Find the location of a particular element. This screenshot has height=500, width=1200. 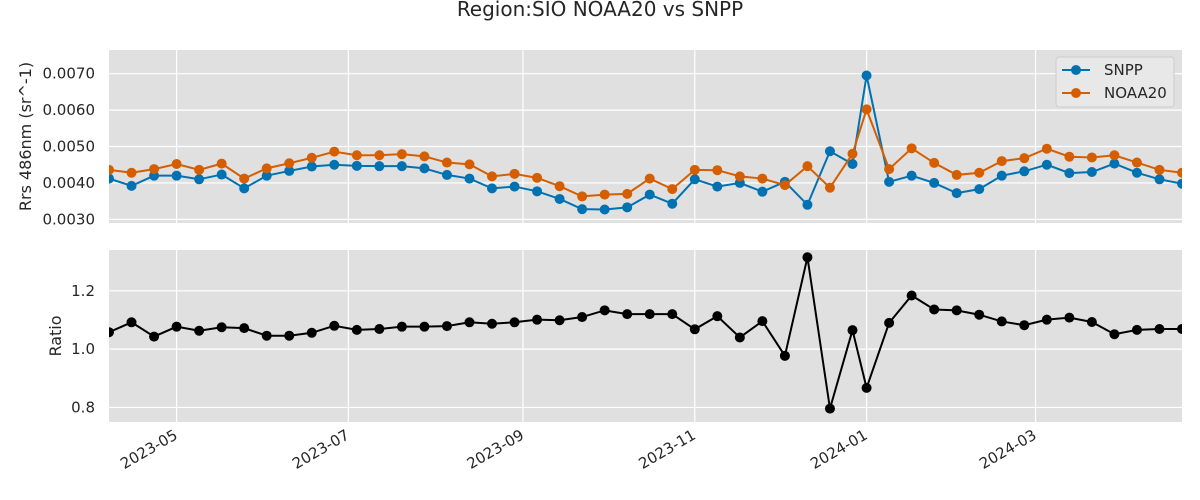

y-tick-label: 0.0070 is located at coordinates (69, 74).